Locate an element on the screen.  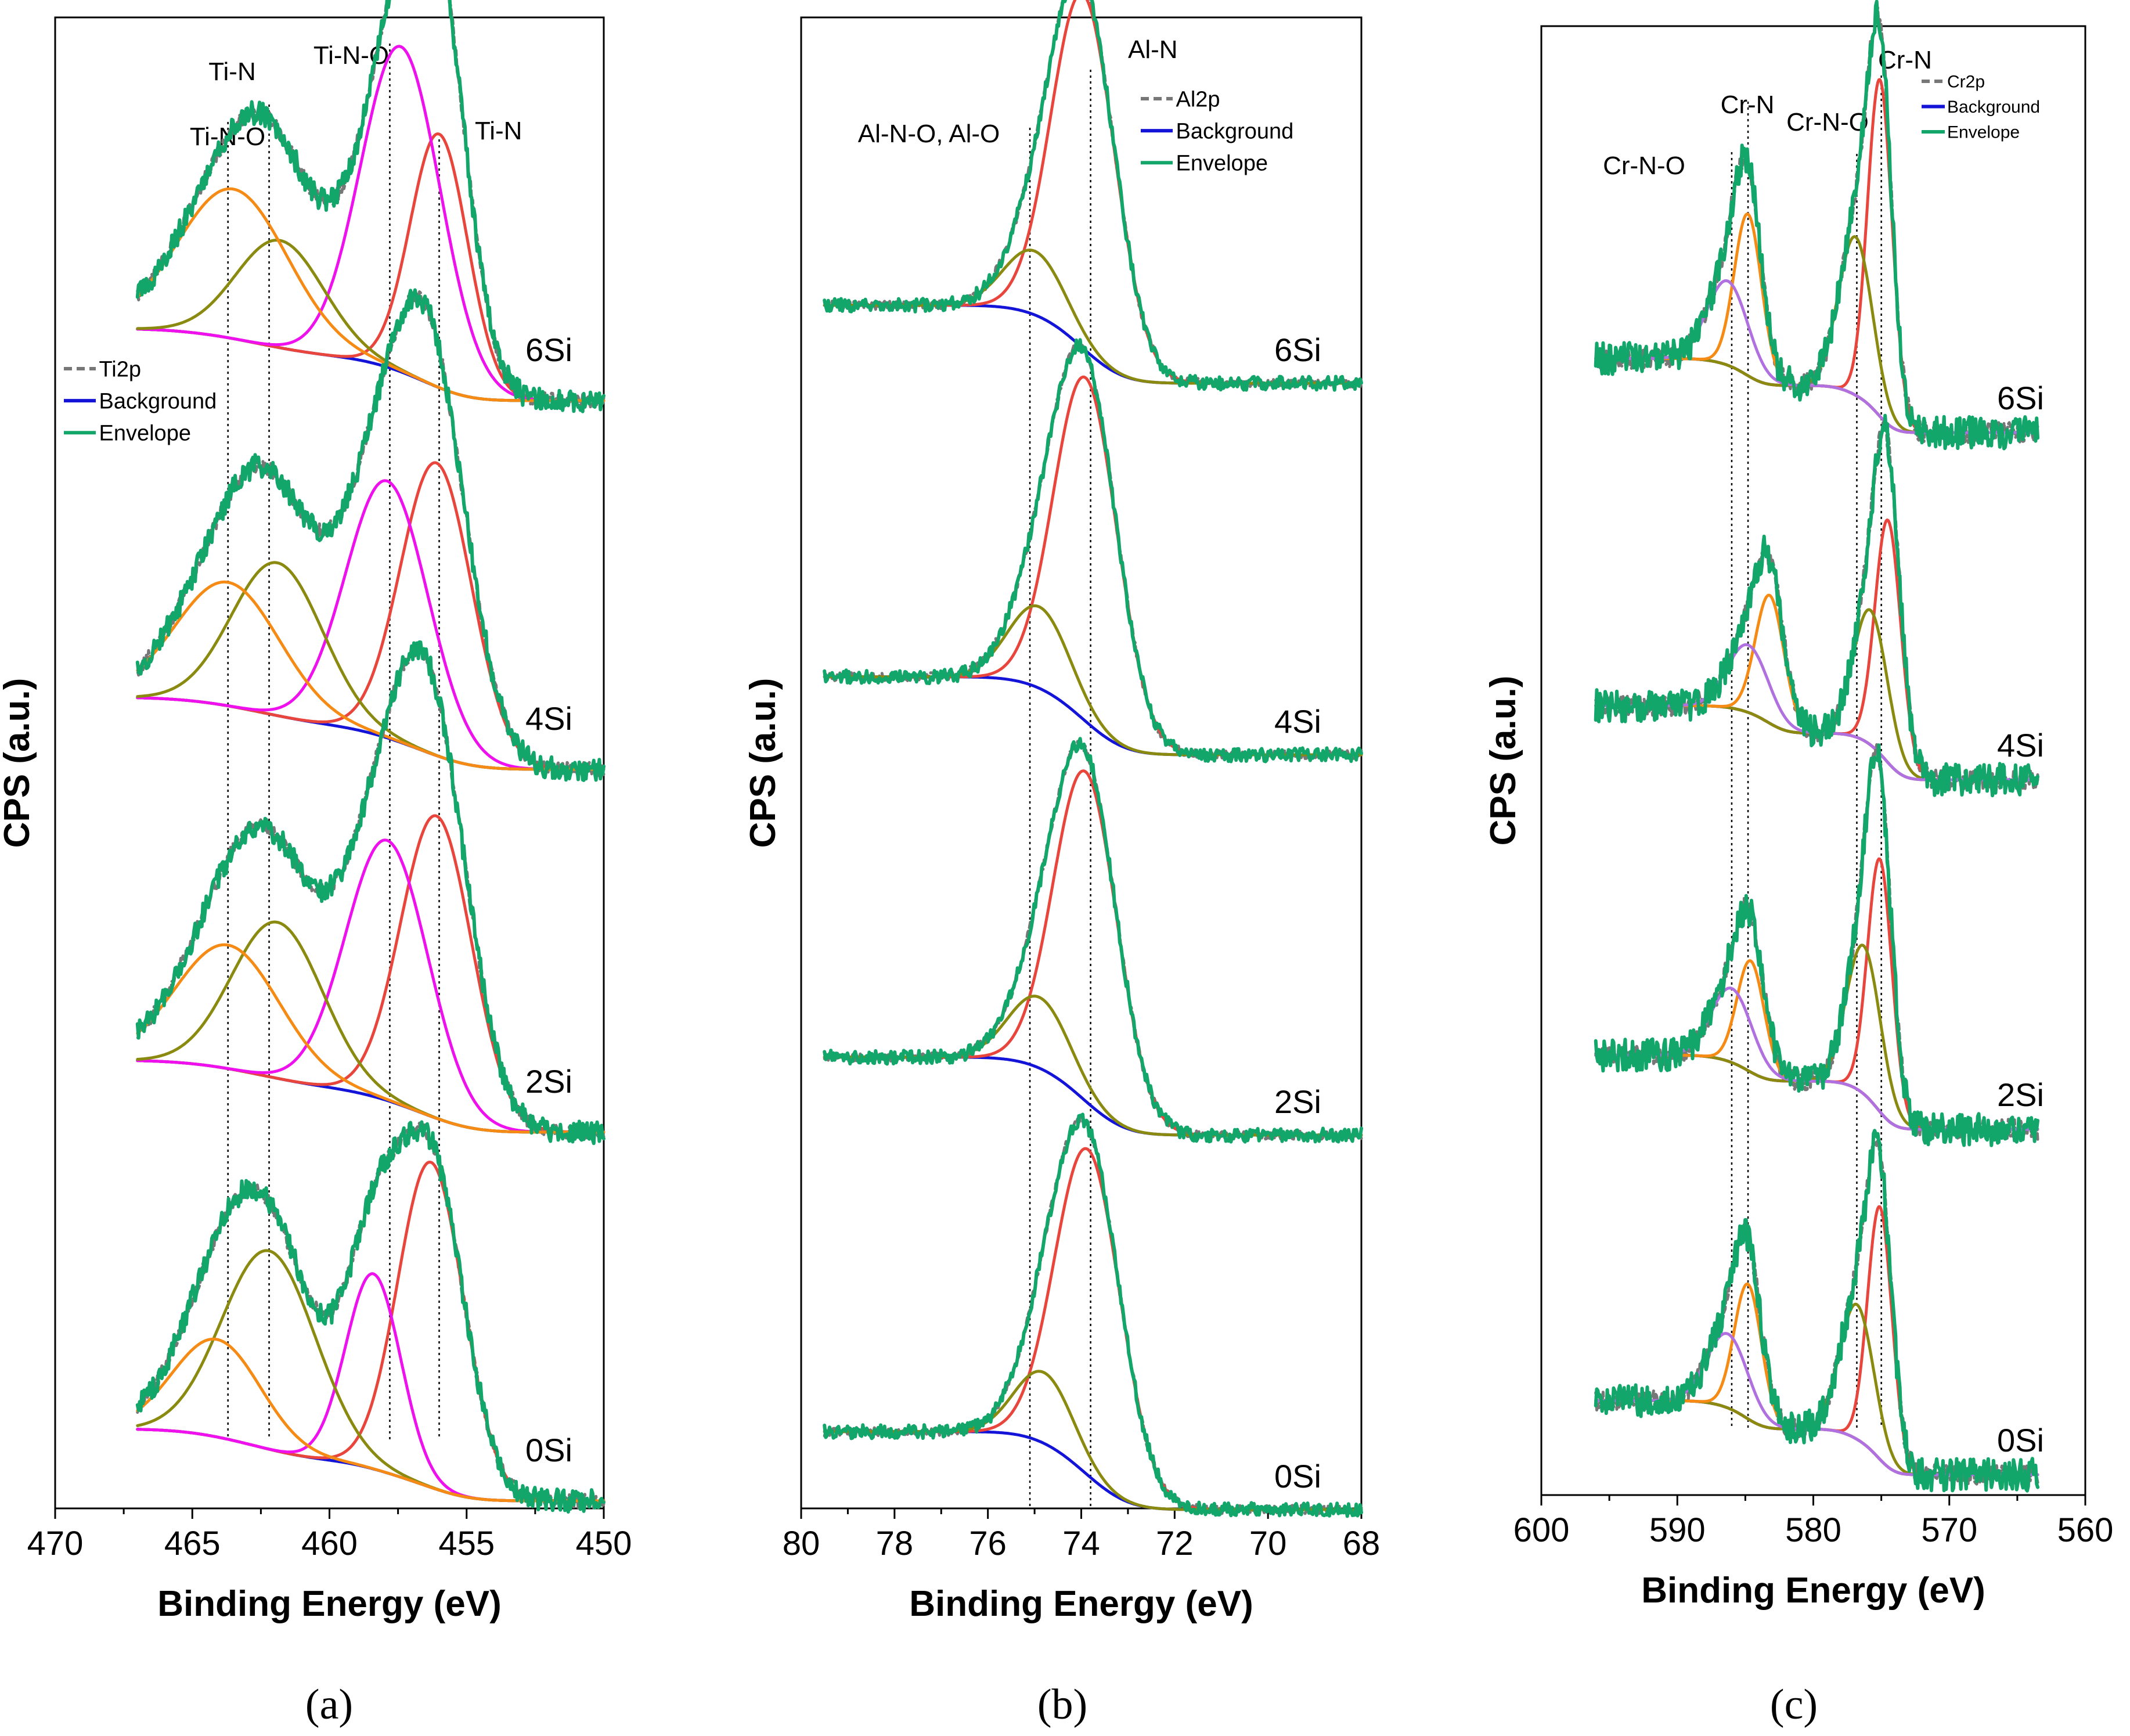
x-tick-label: 470 is located at coordinates (55, 1543).